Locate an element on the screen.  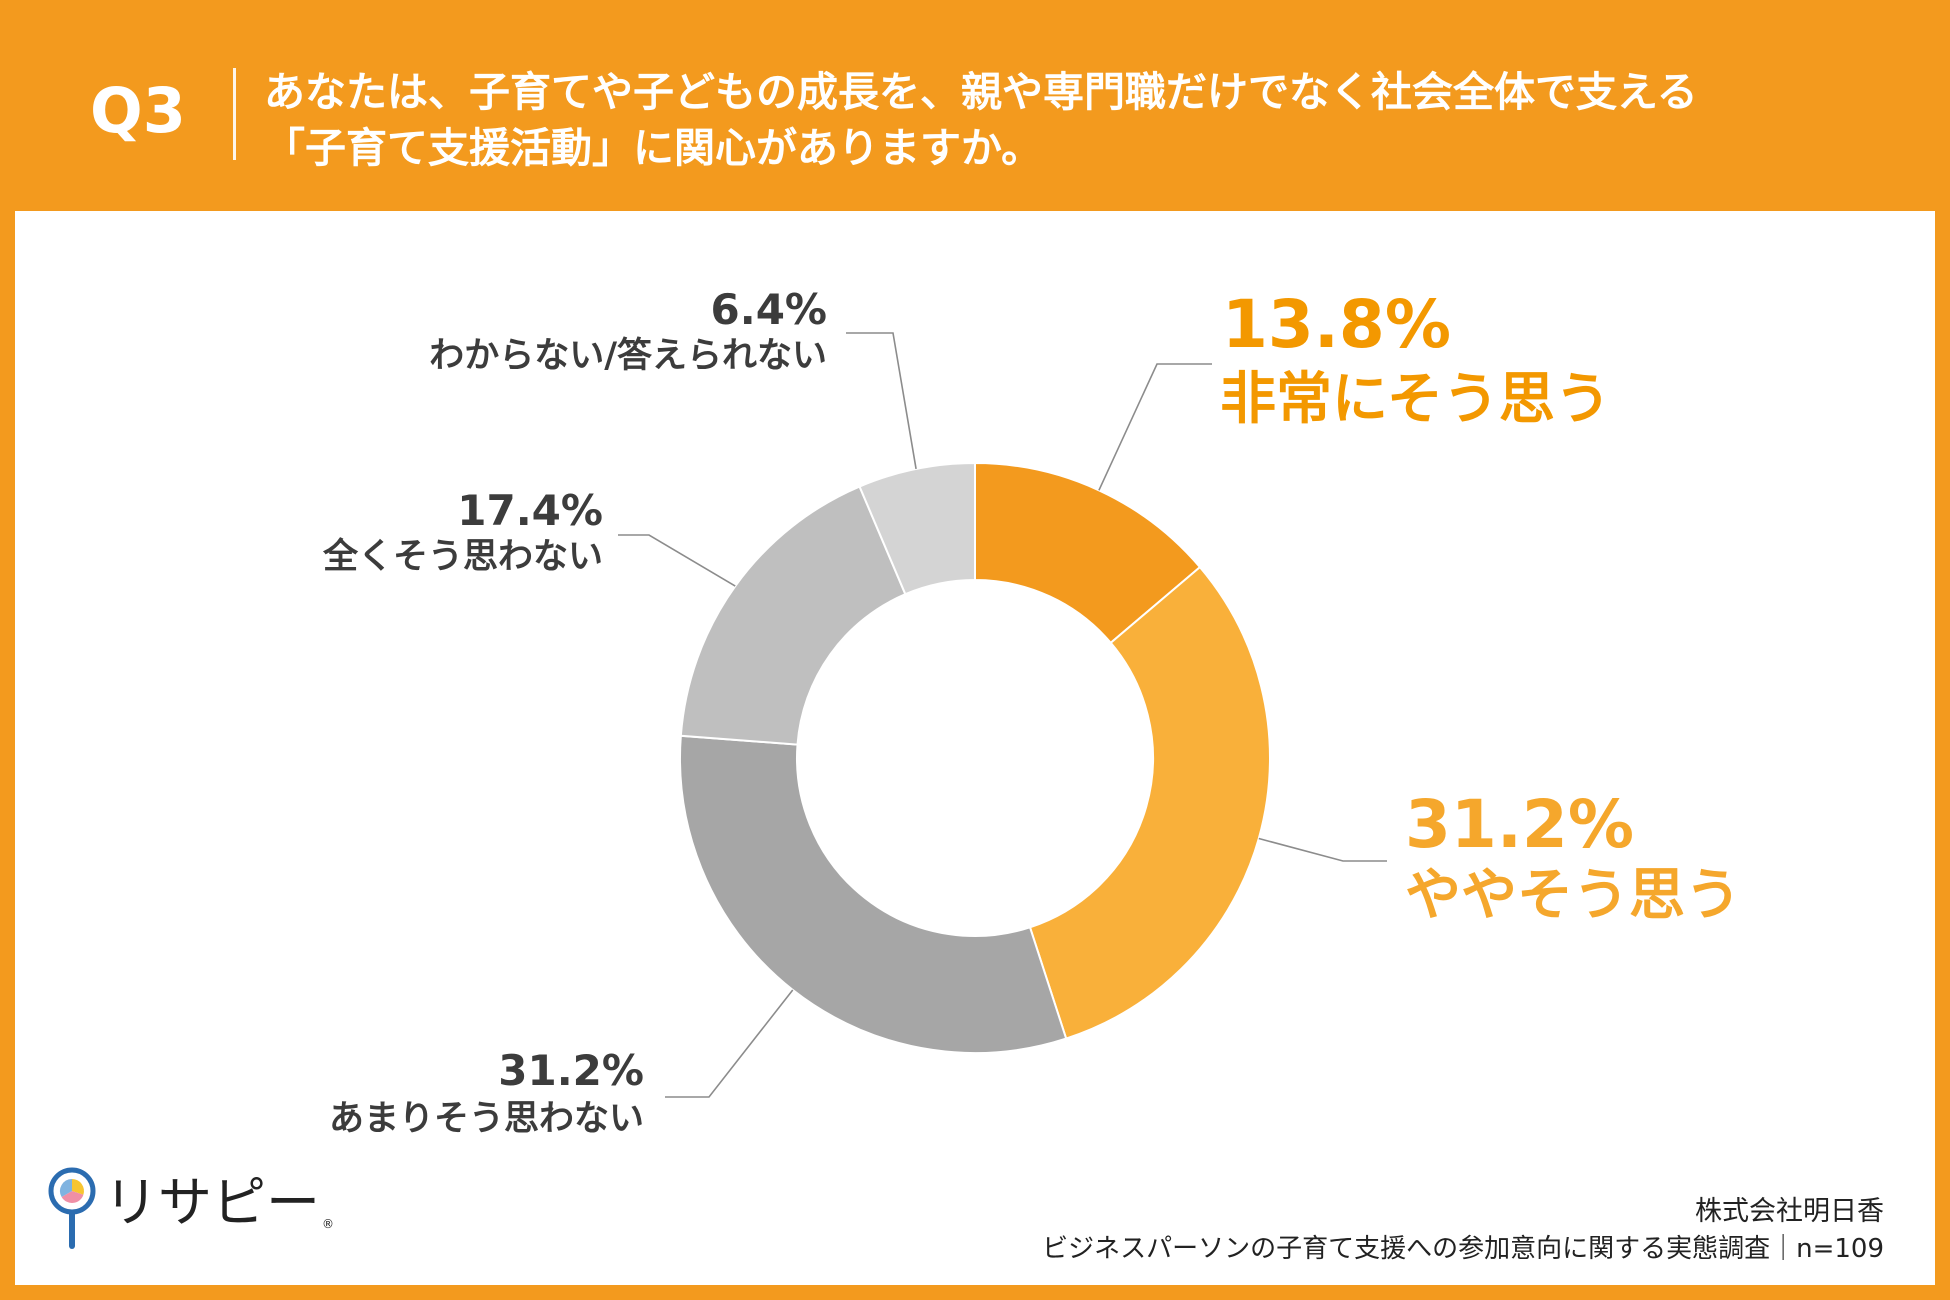
value-label-strongly-agree: 13.8% is located at coordinates (1336, 324).